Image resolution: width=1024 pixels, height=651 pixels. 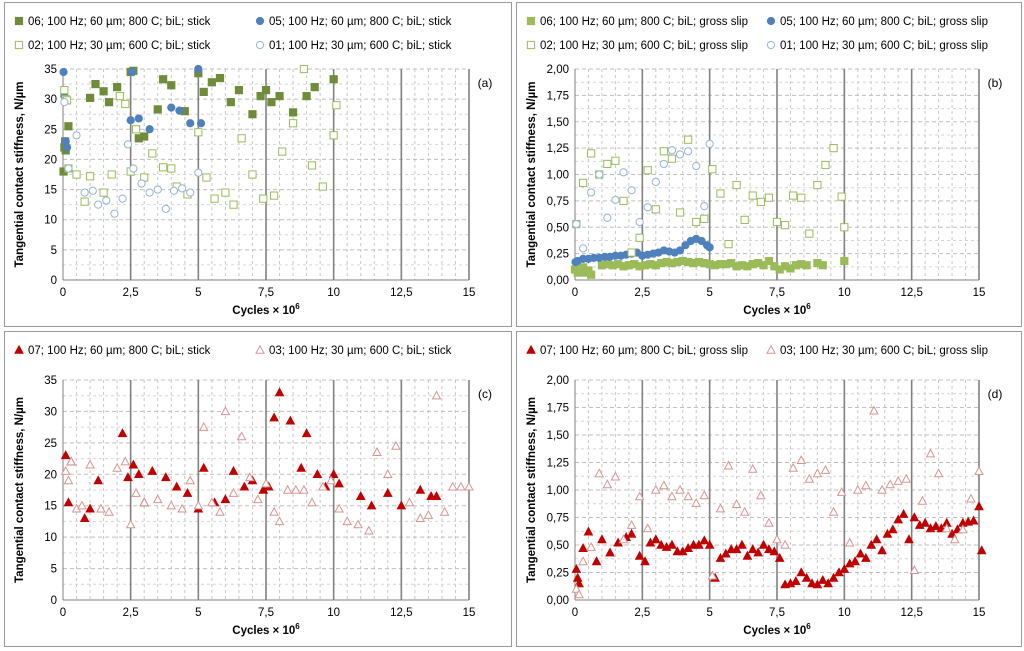 What do you see at coordinates (777, 613) in the screenshot?
I see `x-tick-label: 7,5` at bounding box center [777, 613].